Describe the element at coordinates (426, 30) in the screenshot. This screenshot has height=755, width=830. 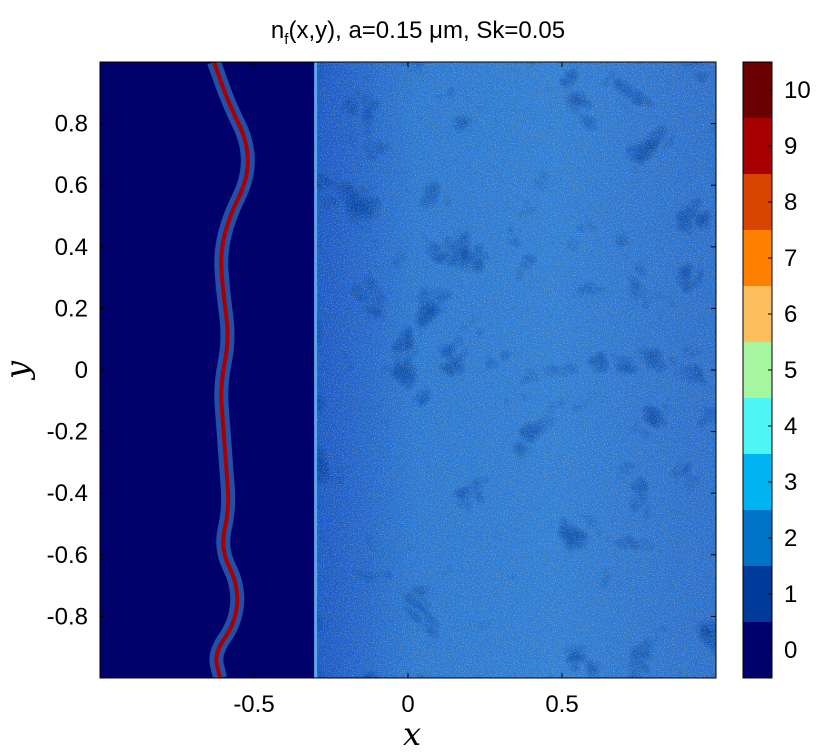
I see `title-rest: (x,y), a=0.15 μm, Sk=0.05` at that location.